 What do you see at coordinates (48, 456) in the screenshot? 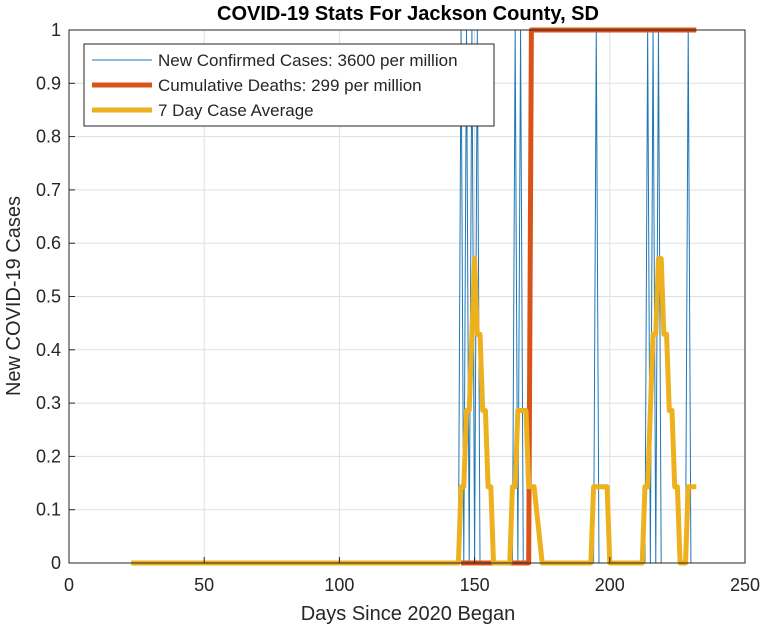
I see `y-tick-label: 0.2` at bounding box center [48, 456].